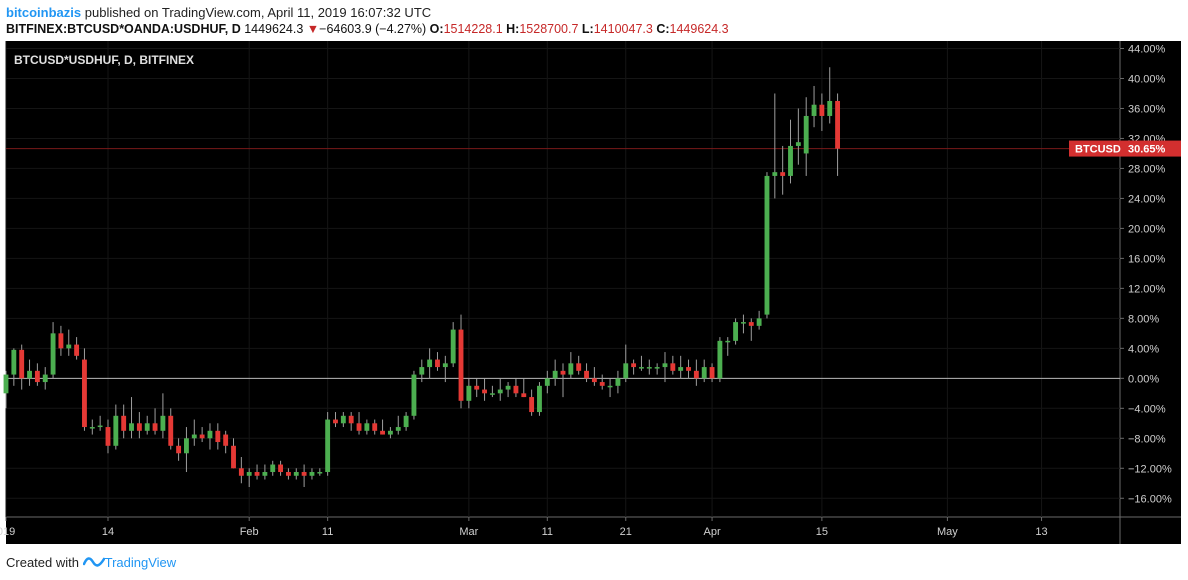 This screenshot has height=580, width=1188. Describe the element at coordinates (1150, 279) in the screenshot. I see `price-axis` at that location.